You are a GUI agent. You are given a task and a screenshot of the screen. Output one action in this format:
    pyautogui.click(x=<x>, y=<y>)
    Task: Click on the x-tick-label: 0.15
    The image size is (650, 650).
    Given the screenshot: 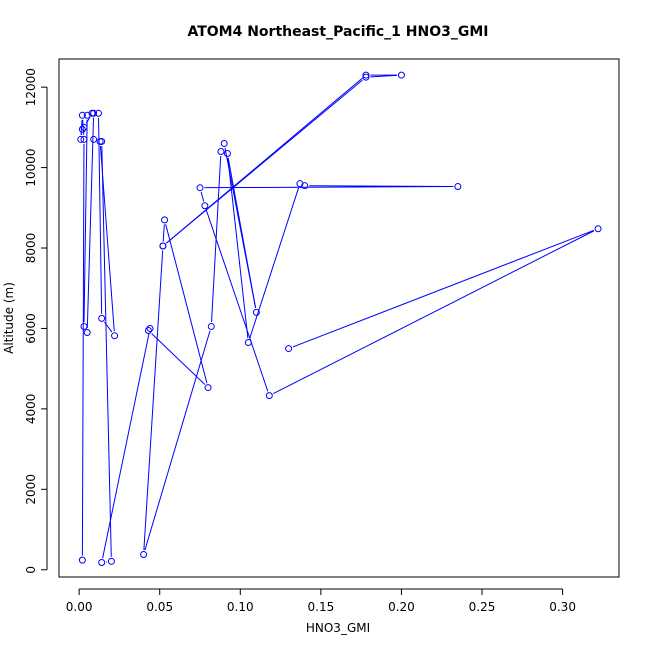 What is the action you would take?
    pyautogui.click(x=321, y=607)
    